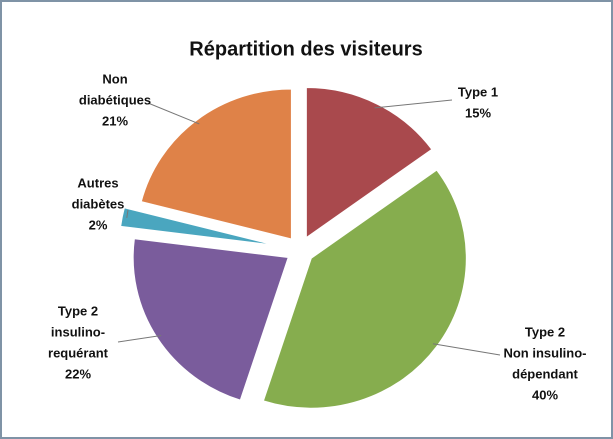 Image resolution: width=613 pixels, height=439 pixels. What do you see at coordinates (78, 331) in the screenshot?
I see `slice-label: insulino-` at bounding box center [78, 331].